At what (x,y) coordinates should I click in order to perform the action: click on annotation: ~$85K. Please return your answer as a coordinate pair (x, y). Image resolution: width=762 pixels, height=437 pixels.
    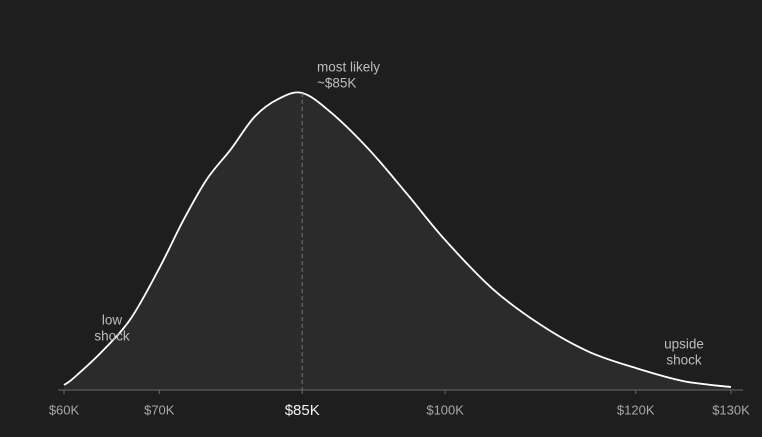
    Looking at the image, I should click on (336, 83).